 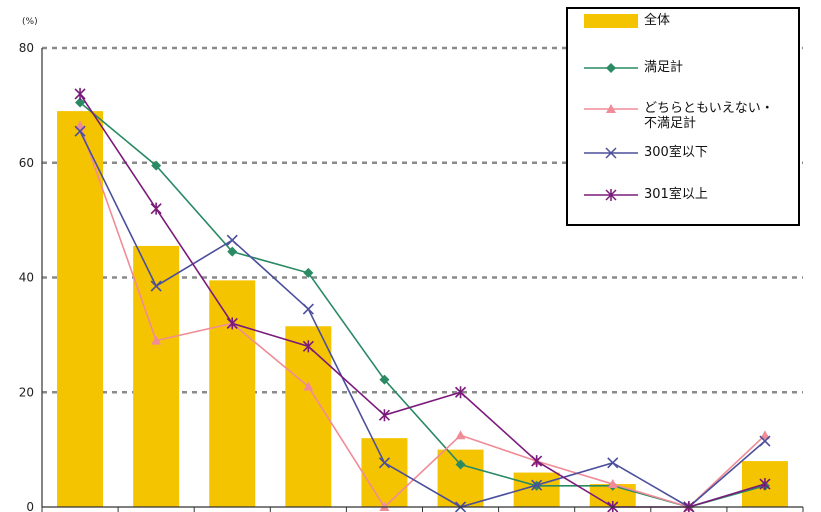 I want to click on legend-swatch-x, so click(x=611, y=153).